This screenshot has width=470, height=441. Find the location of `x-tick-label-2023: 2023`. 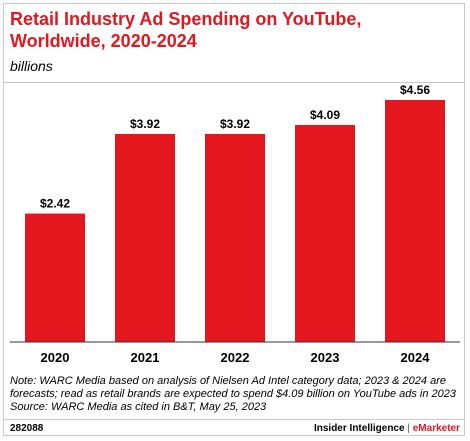

x-tick-label-2023: 2023 is located at coordinates (325, 357).